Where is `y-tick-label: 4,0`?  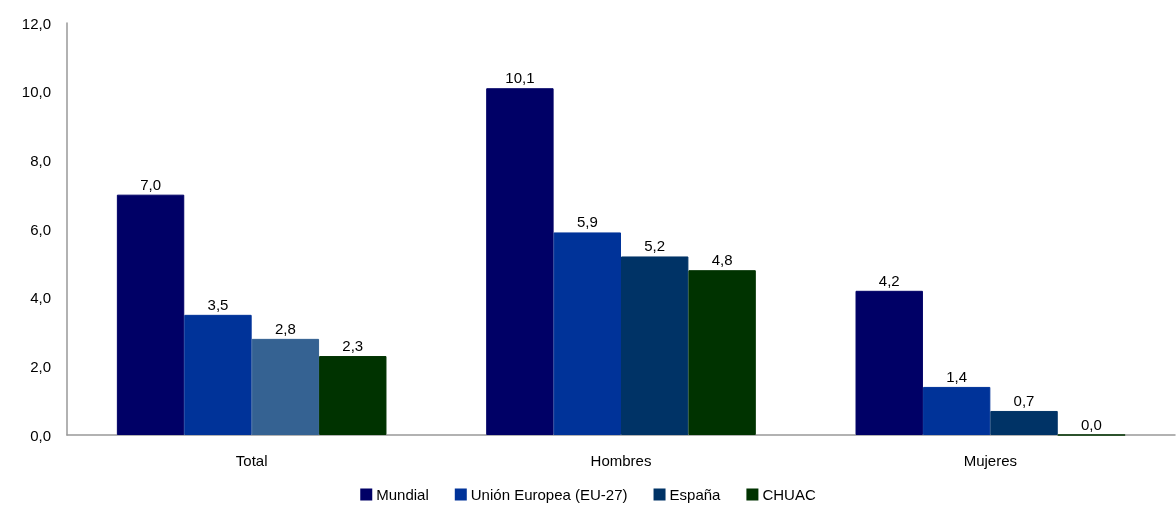 y-tick-label: 4,0 is located at coordinates (40, 298).